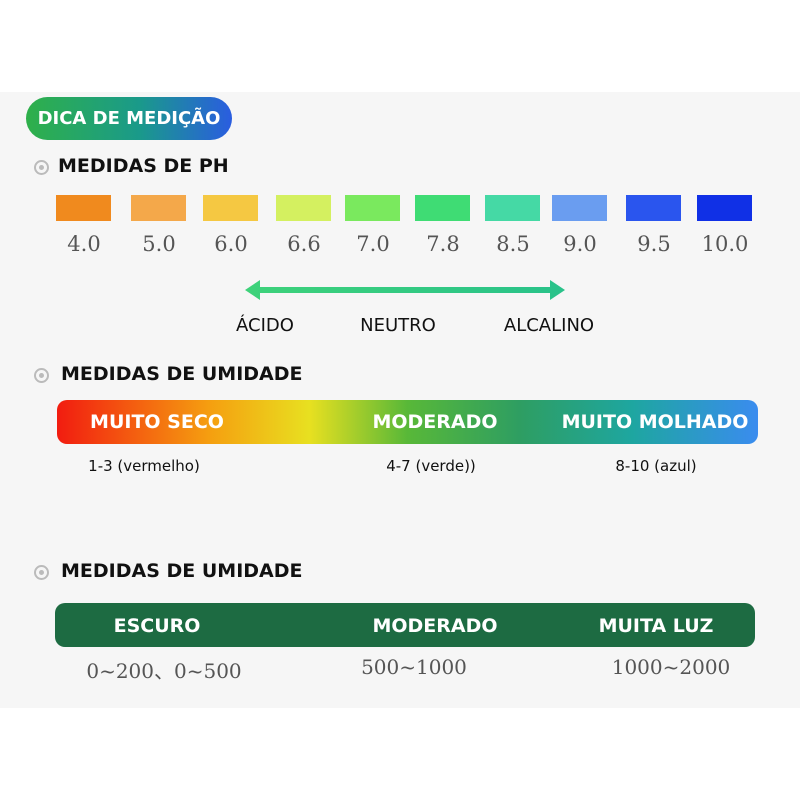 The height and width of the screenshot is (800, 800). Describe the element at coordinates (549, 325) in the screenshot. I see `arrow-label: ALCALINO` at that location.